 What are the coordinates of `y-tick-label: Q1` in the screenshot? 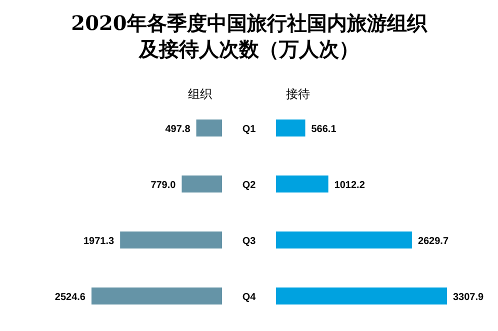 It's located at (249, 129).